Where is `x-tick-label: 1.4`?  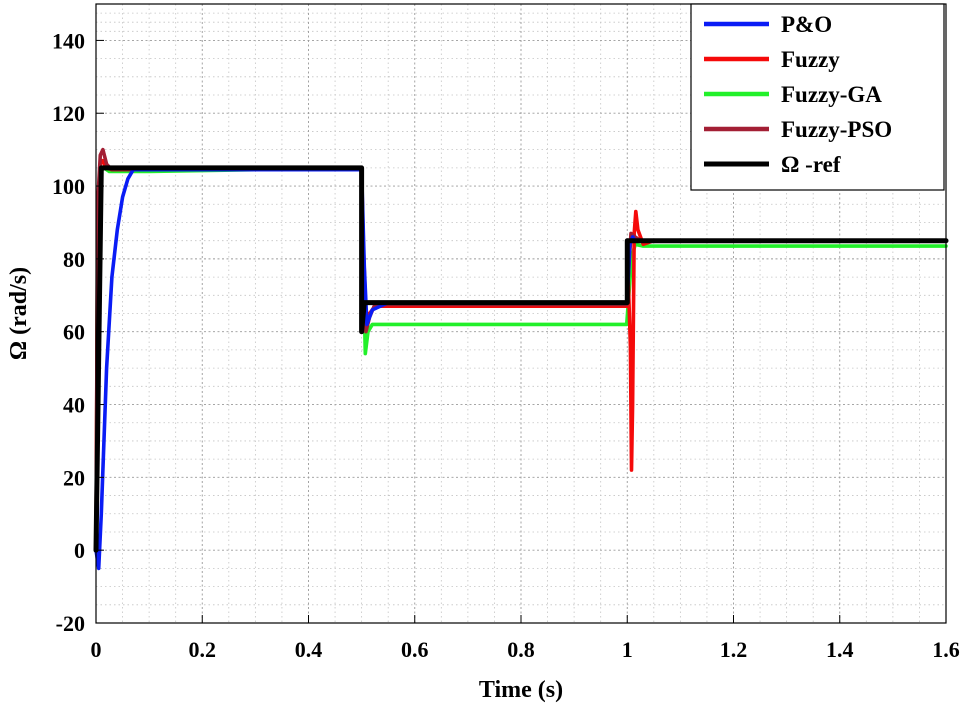 x-tick-label: 1.4 is located at coordinates (840, 649).